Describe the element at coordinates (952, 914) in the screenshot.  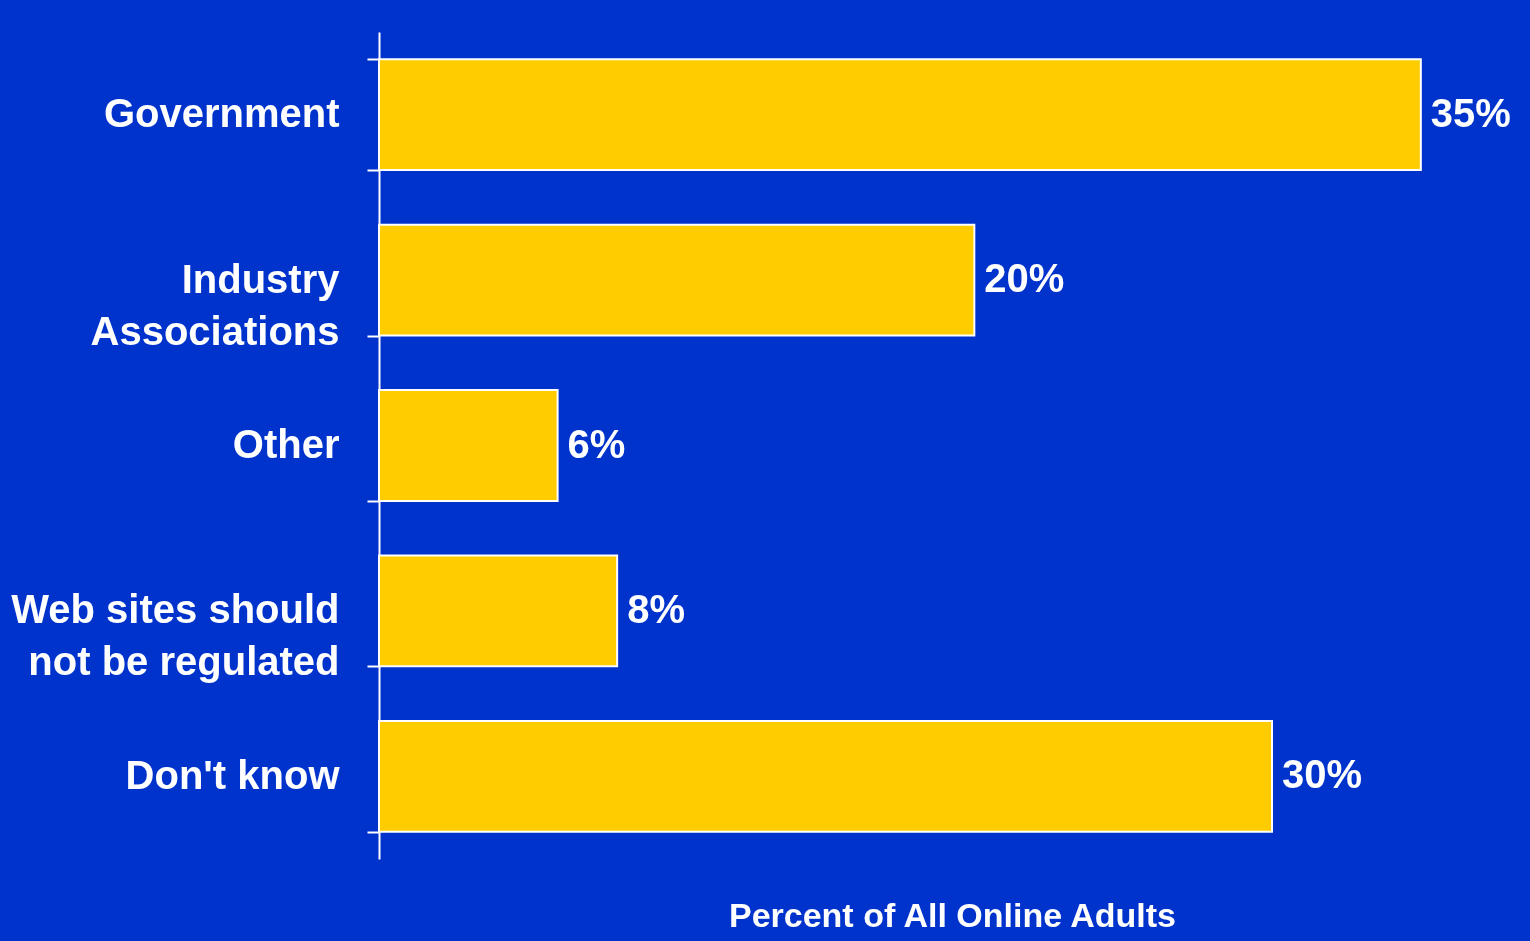
I see `x-axis-title: Percent of All Online Adults` at that location.